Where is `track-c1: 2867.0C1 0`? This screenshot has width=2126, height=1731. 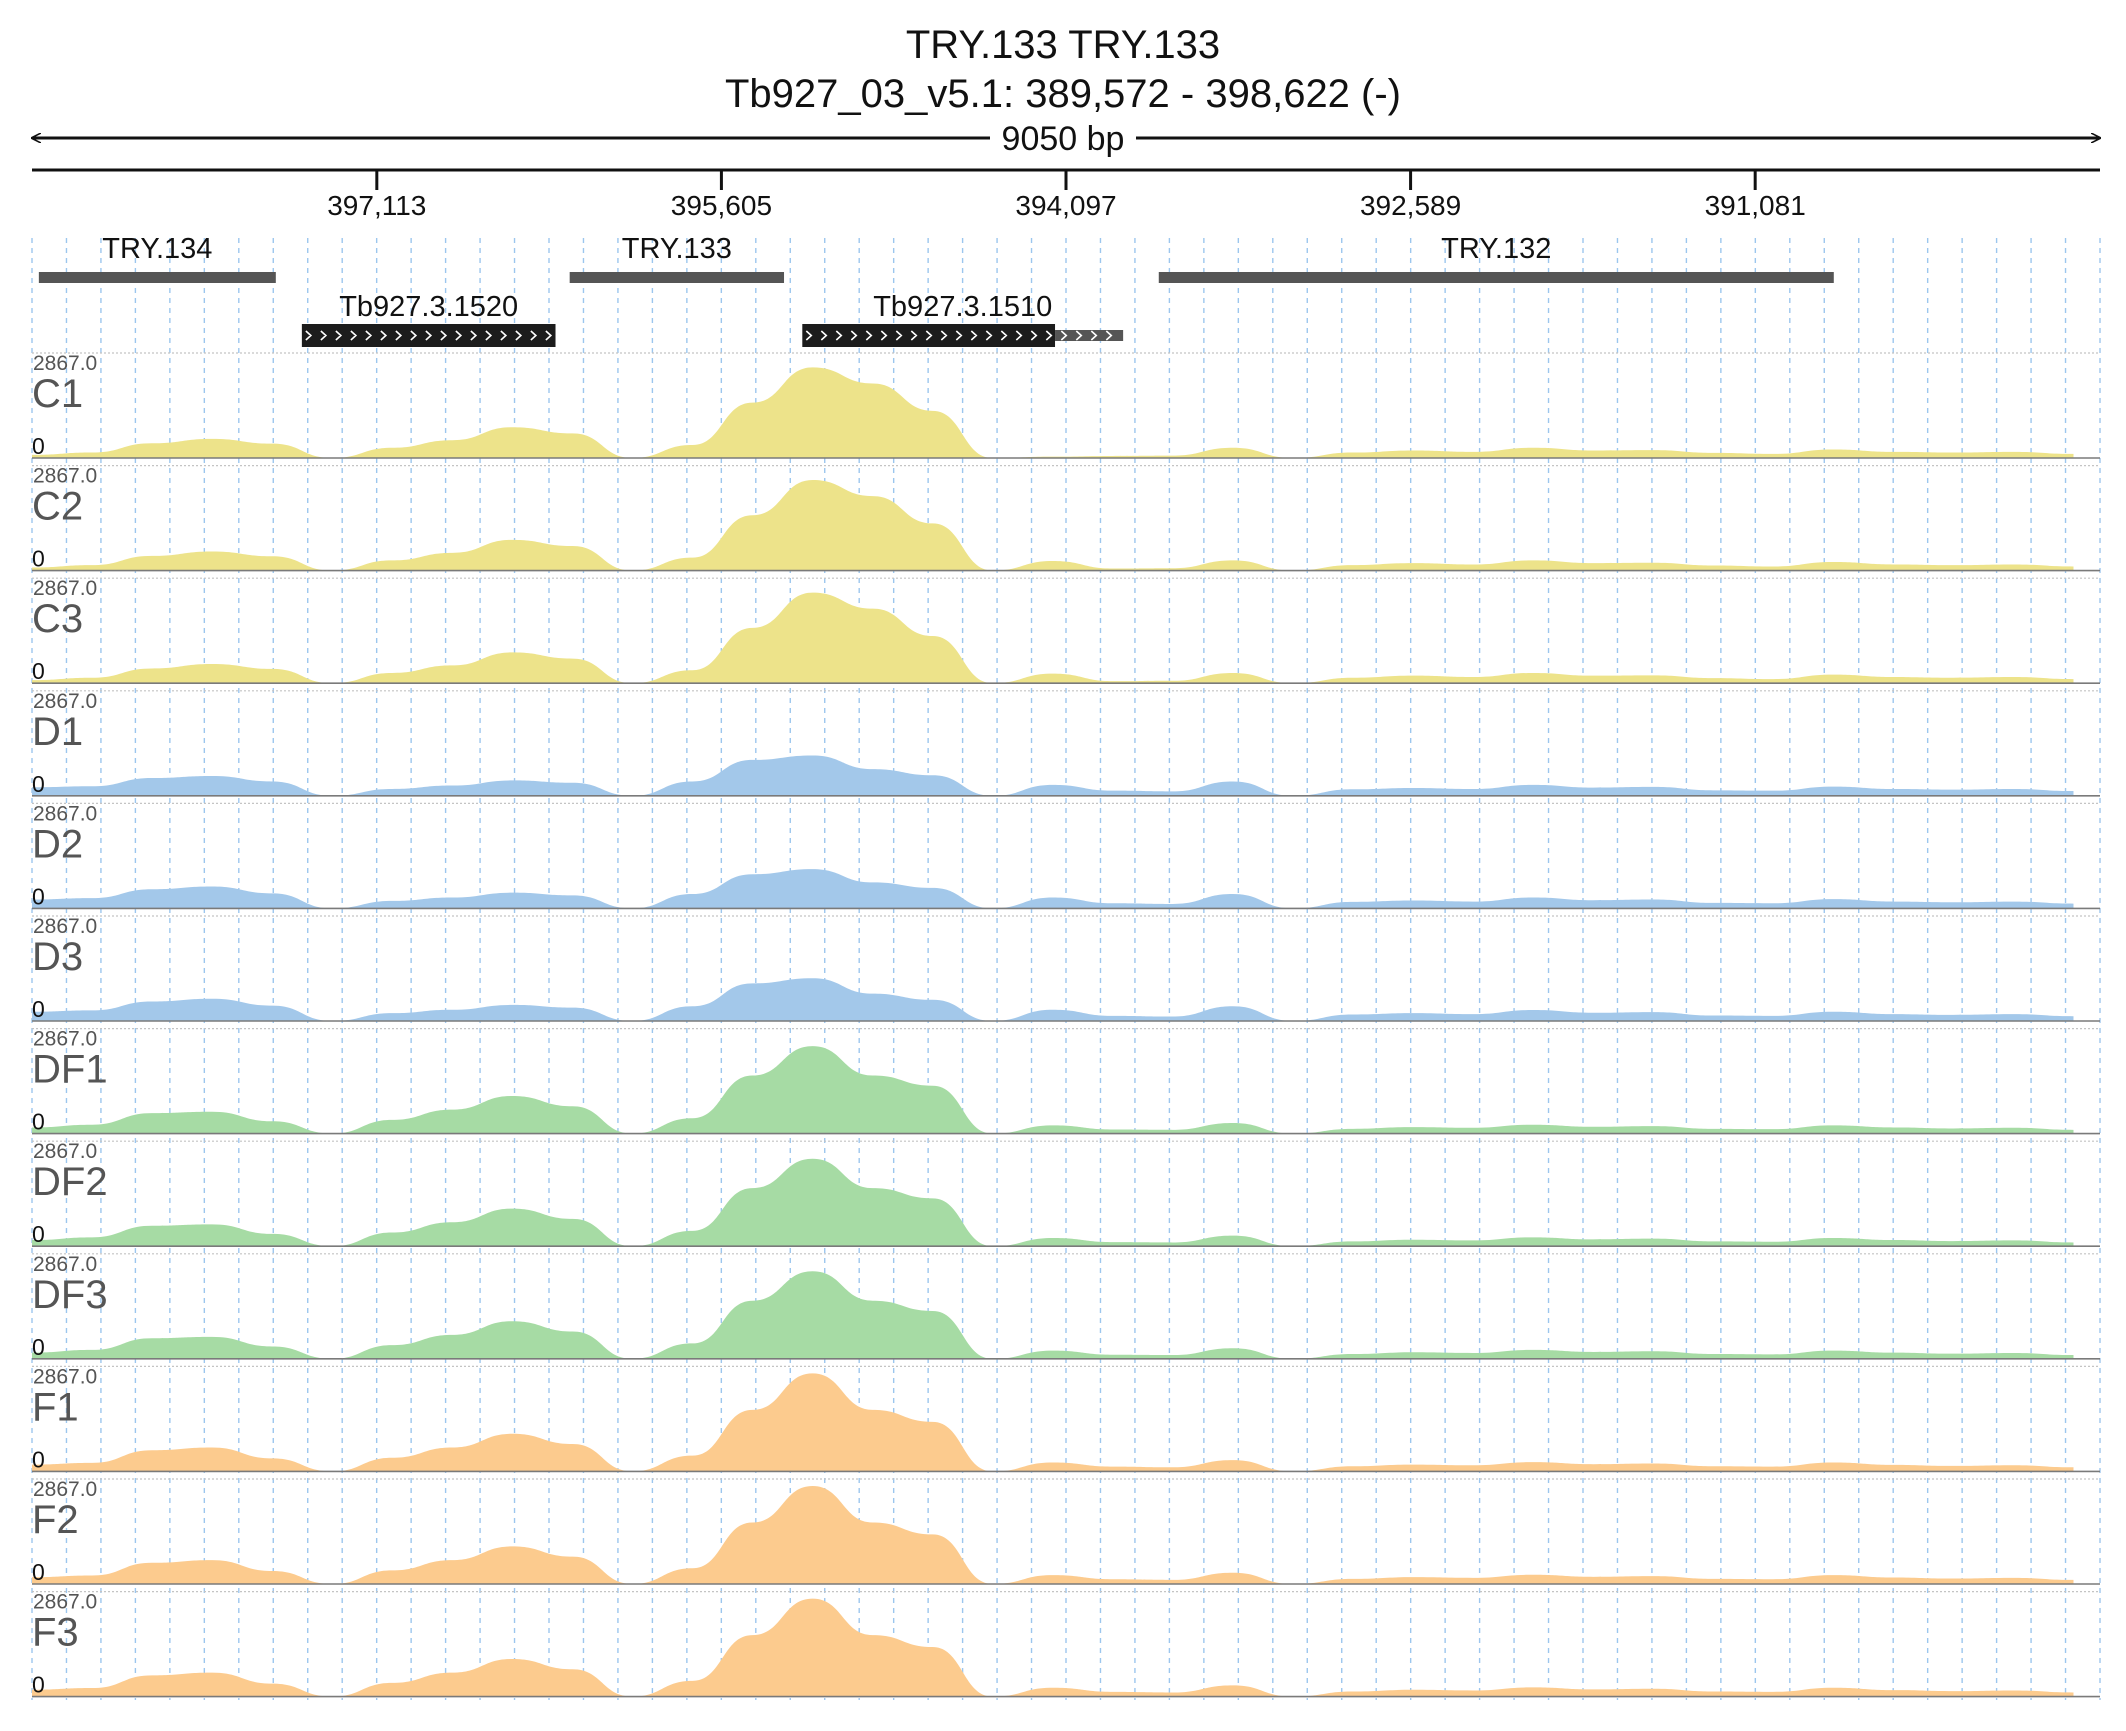 track-c1: 2867.0C1 0 is located at coordinates (1066, 405).